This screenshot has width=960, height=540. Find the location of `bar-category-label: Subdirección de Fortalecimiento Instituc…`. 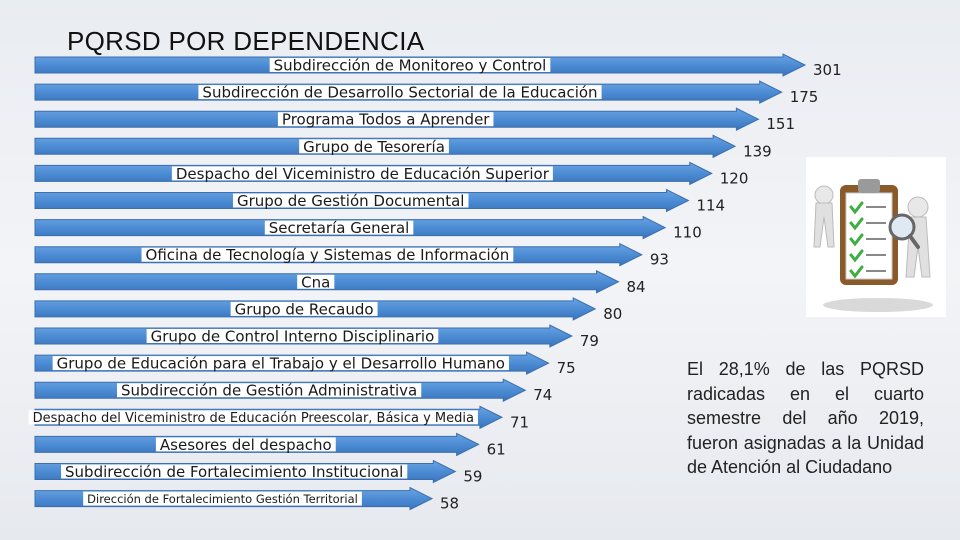

bar-category-label: Subdirección de Fortalecimiento Instituc… is located at coordinates (234, 472).